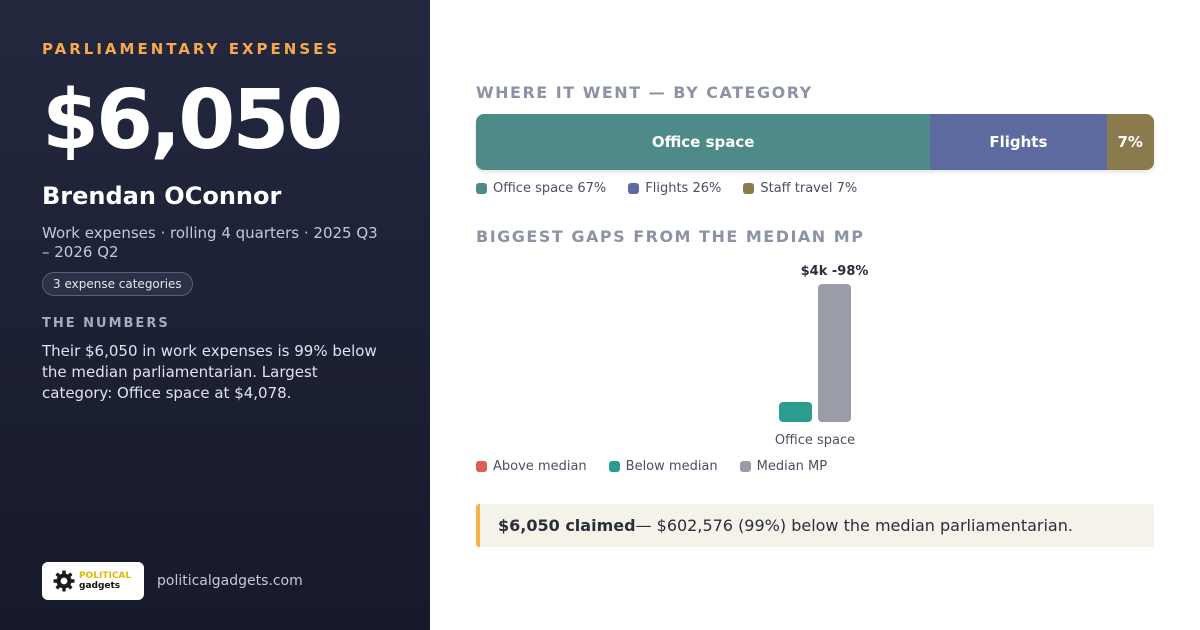 This screenshot has height=630, width=1200. I want to click on bar-data-label: $4k -98%, so click(835, 271).